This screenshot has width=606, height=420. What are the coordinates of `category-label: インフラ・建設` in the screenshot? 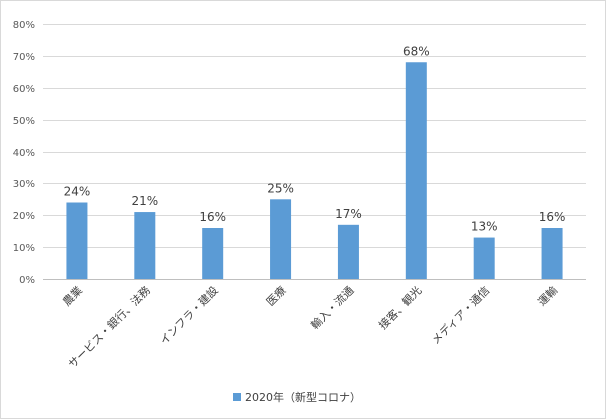 It's located at (189, 315).